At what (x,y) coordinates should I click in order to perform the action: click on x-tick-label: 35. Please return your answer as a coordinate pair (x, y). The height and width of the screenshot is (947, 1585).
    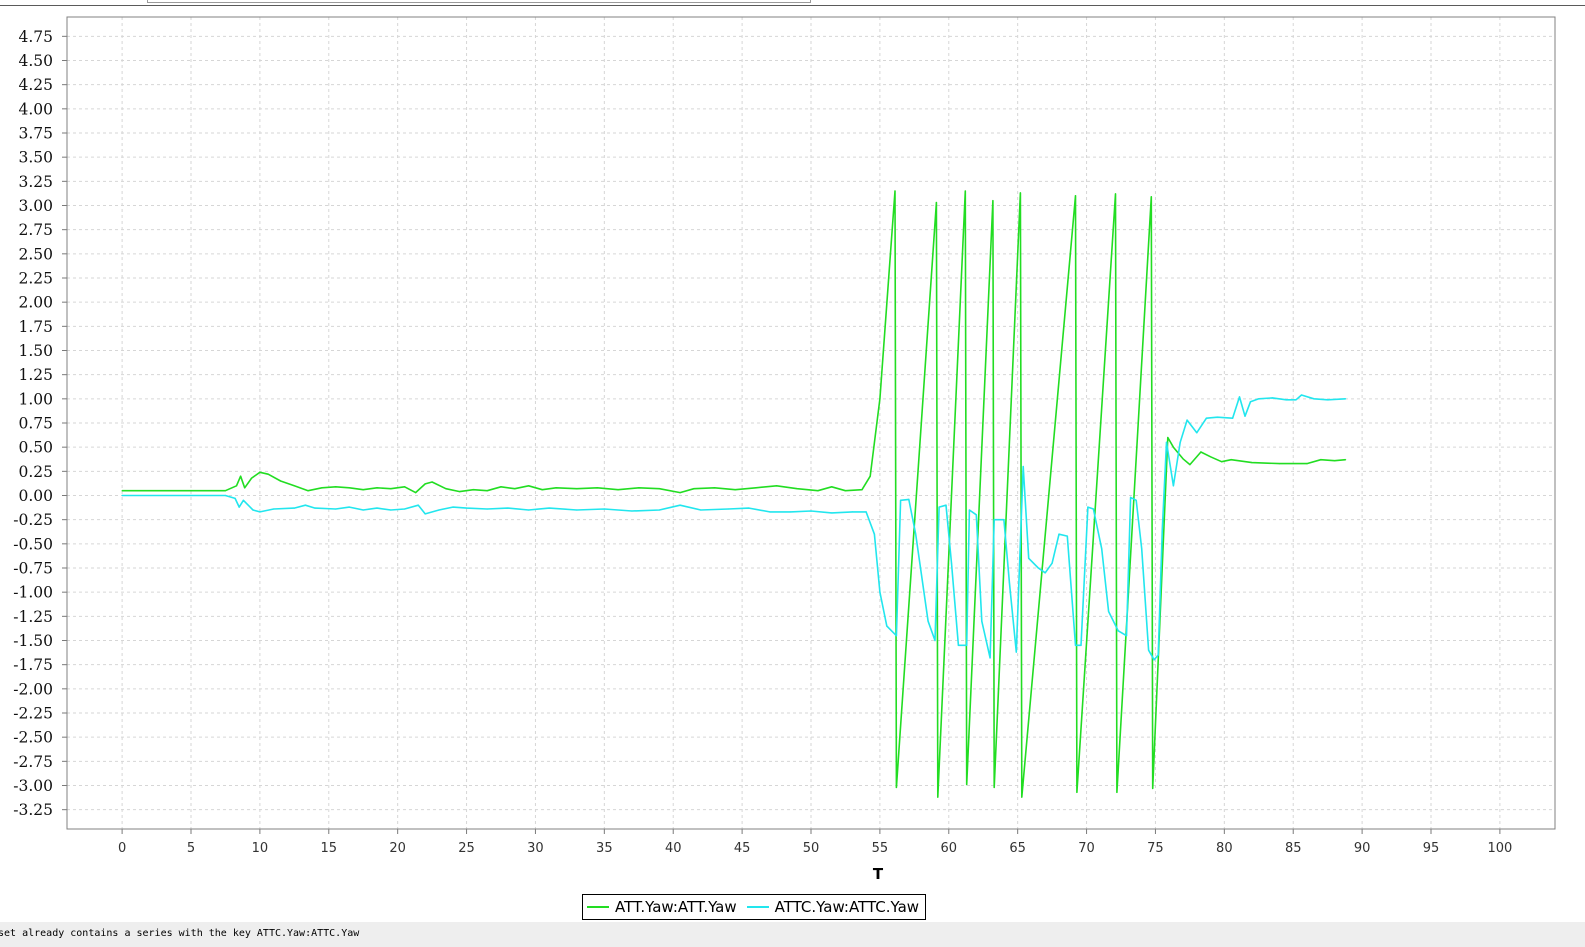
    Looking at the image, I should click on (604, 848).